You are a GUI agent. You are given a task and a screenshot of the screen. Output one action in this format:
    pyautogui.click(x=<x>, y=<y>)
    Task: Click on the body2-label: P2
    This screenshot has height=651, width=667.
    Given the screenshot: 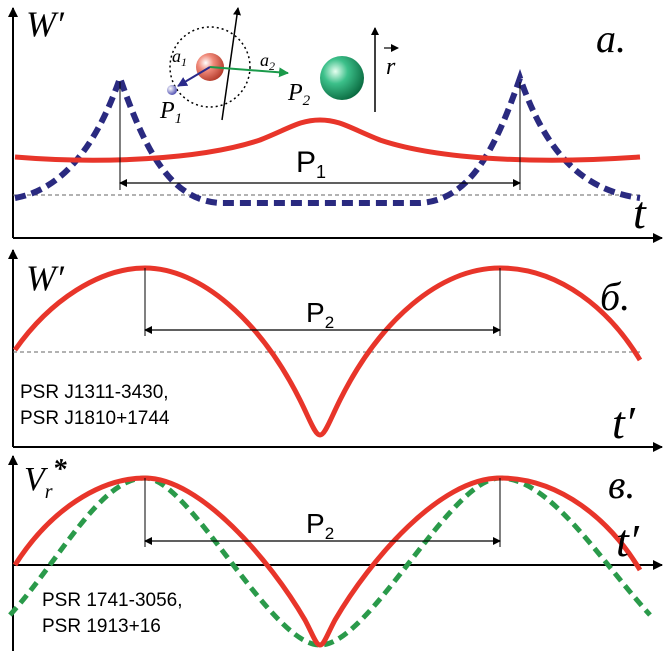 What is the action you would take?
    pyautogui.click(x=299, y=94)
    